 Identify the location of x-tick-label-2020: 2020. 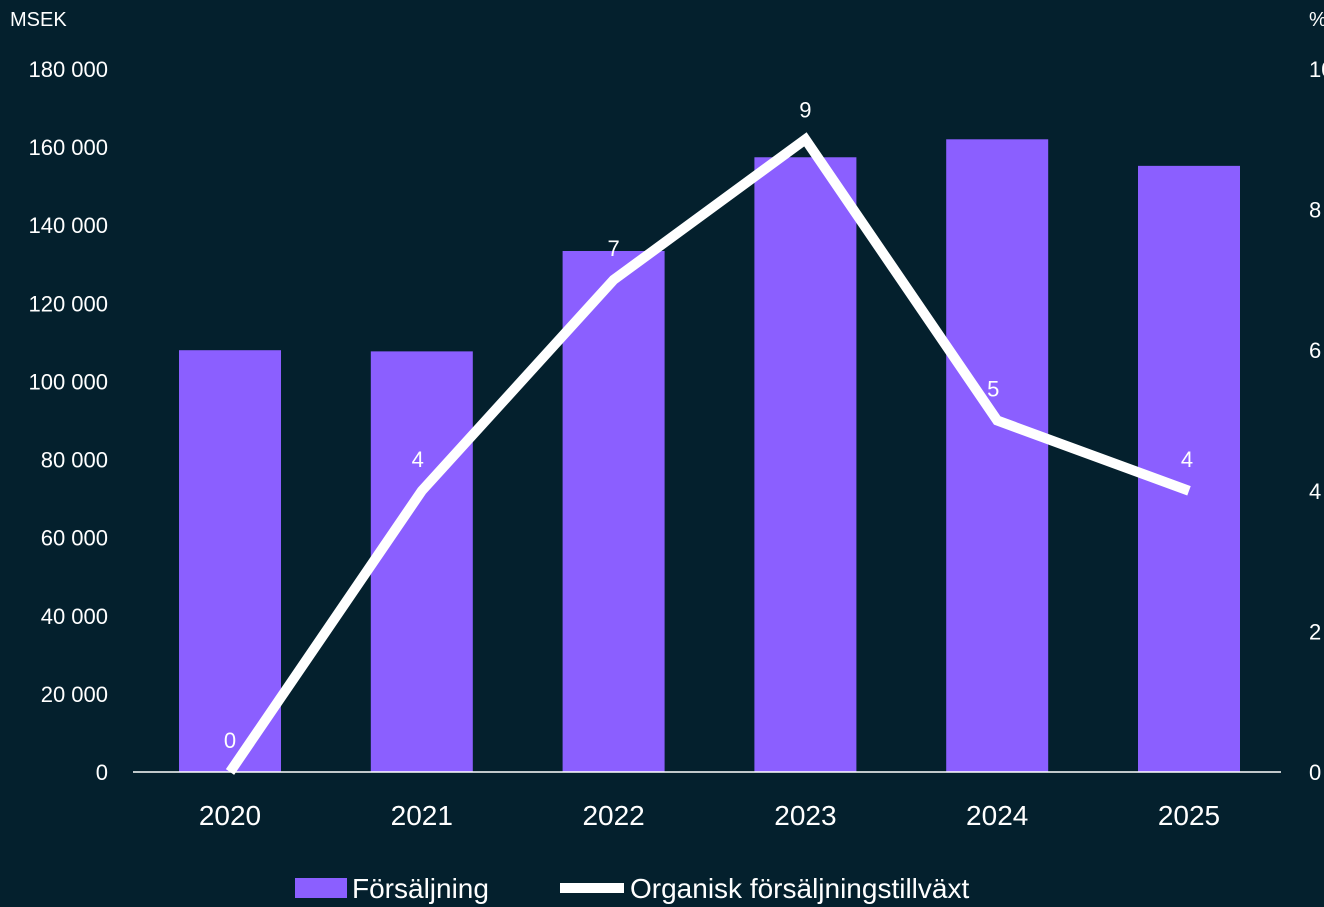
(230, 815).